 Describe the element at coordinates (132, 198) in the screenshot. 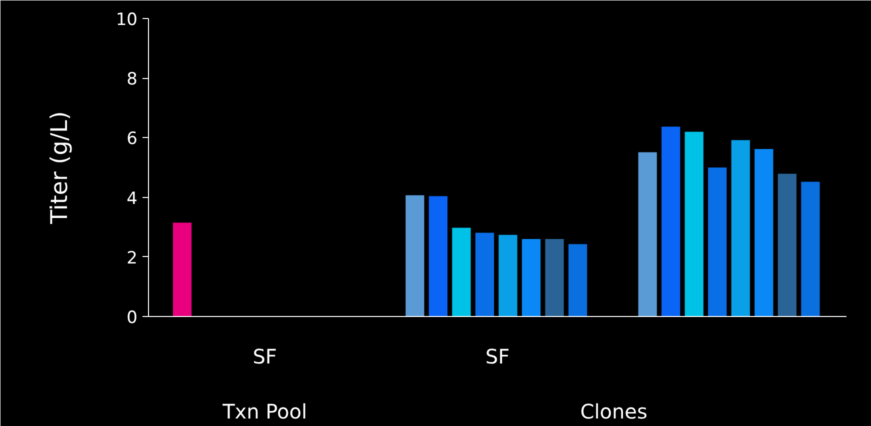

I see `y-tick-label: 4` at that location.